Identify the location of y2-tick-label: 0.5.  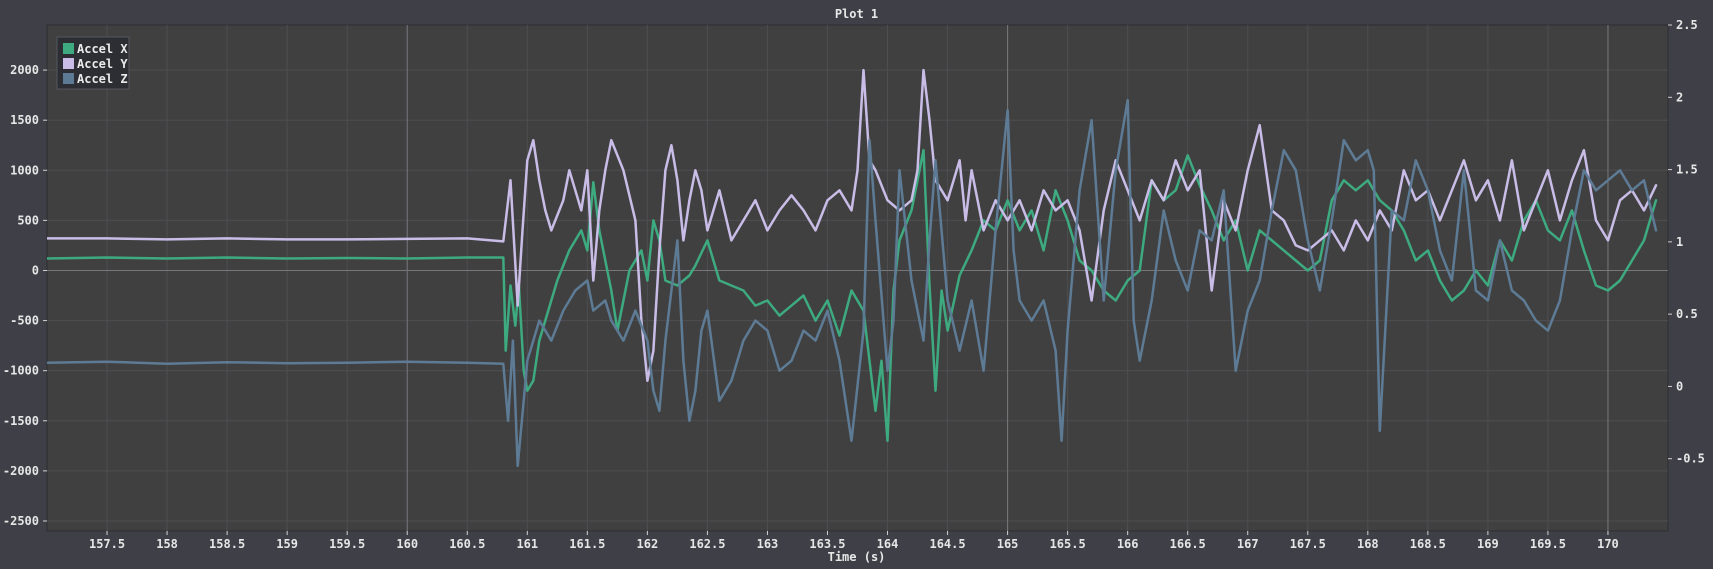
(1687, 314).